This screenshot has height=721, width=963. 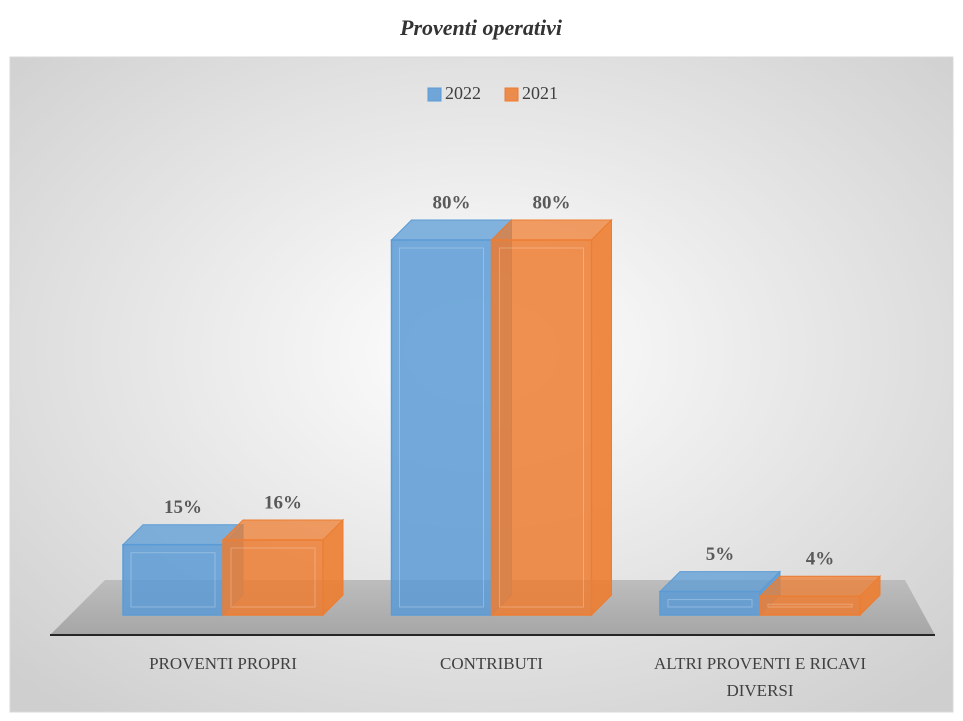 I want to click on x-tick-label: CONTRIBUTI, so click(x=491, y=663).